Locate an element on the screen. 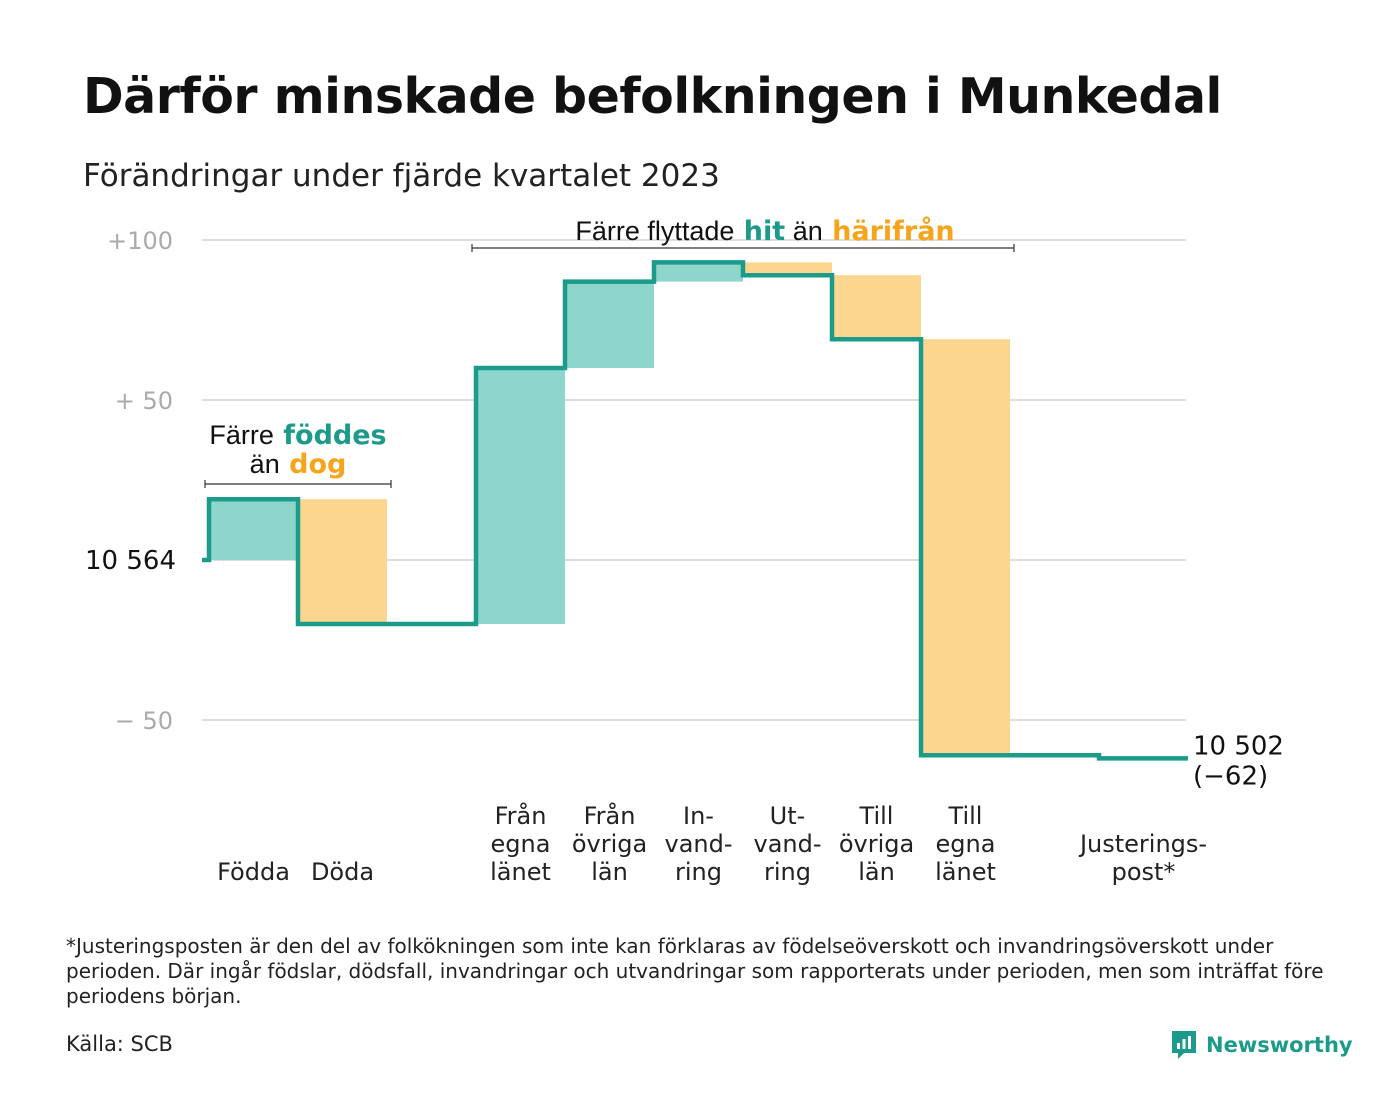 This screenshot has height=1120, width=1400. y-tick-label: + 50 is located at coordinates (144, 401).